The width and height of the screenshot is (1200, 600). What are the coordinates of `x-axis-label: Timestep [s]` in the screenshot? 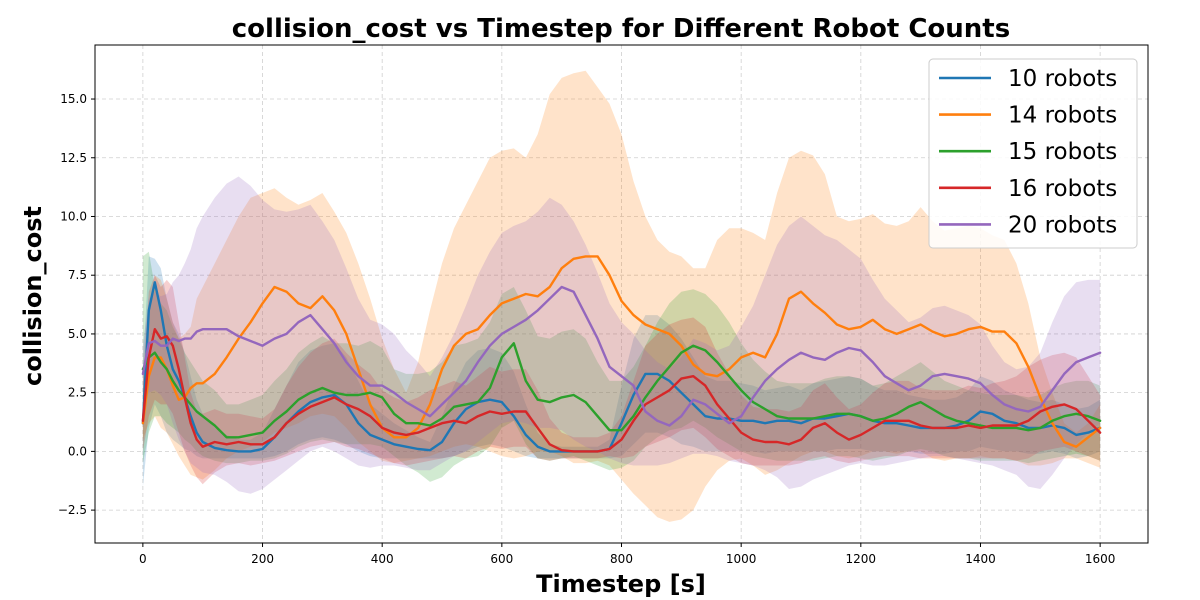 It's located at (621, 584).